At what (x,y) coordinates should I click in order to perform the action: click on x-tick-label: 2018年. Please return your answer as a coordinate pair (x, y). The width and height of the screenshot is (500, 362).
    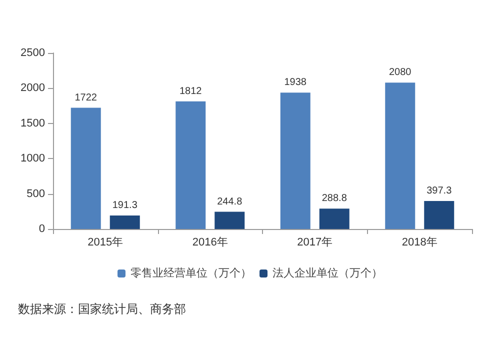
    Looking at the image, I should click on (420, 242).